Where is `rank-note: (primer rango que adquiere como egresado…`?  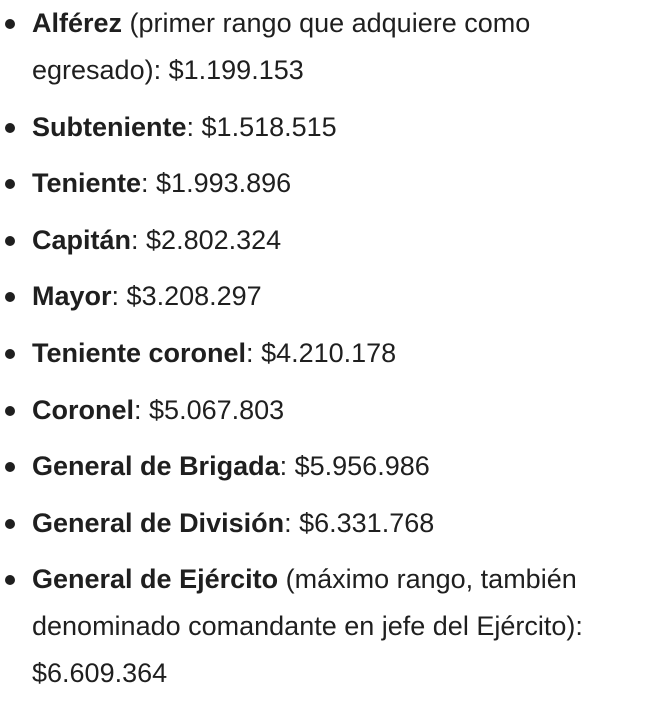
rank-note: (primer rango que adquiere como egresado… is located at coordinates (281, 46).